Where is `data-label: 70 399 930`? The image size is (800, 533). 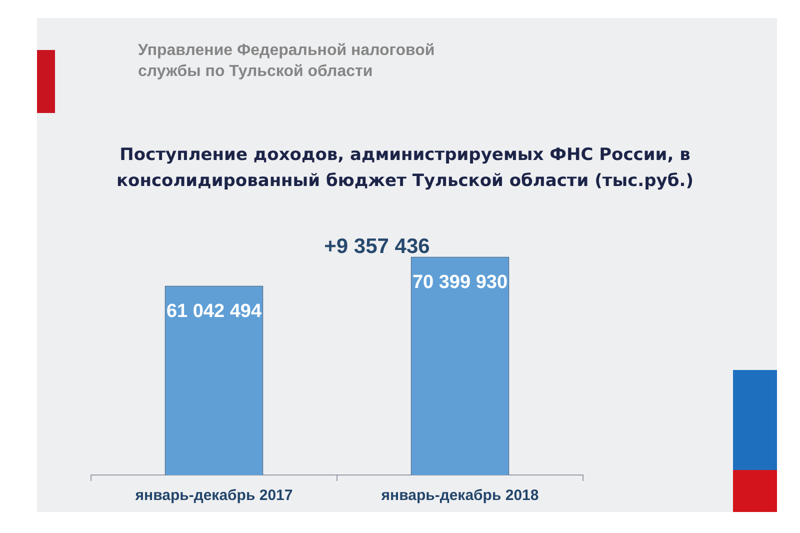 data-label: 70 399 930 is located at coordinates (460, 282).